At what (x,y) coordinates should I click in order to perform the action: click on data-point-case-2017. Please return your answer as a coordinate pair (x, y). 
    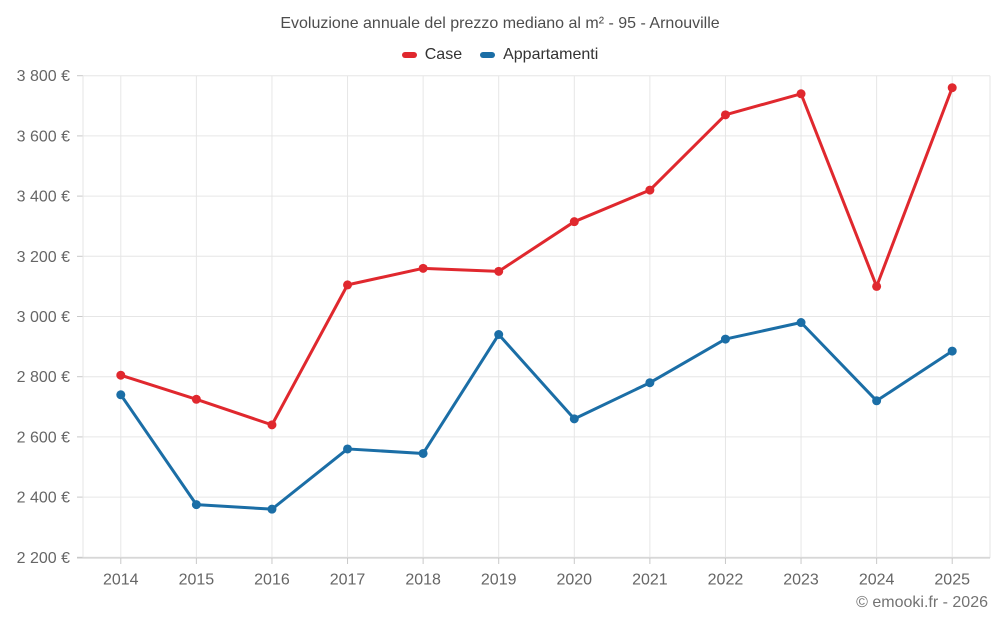
    Looking at the image, I should click on (348, 285).